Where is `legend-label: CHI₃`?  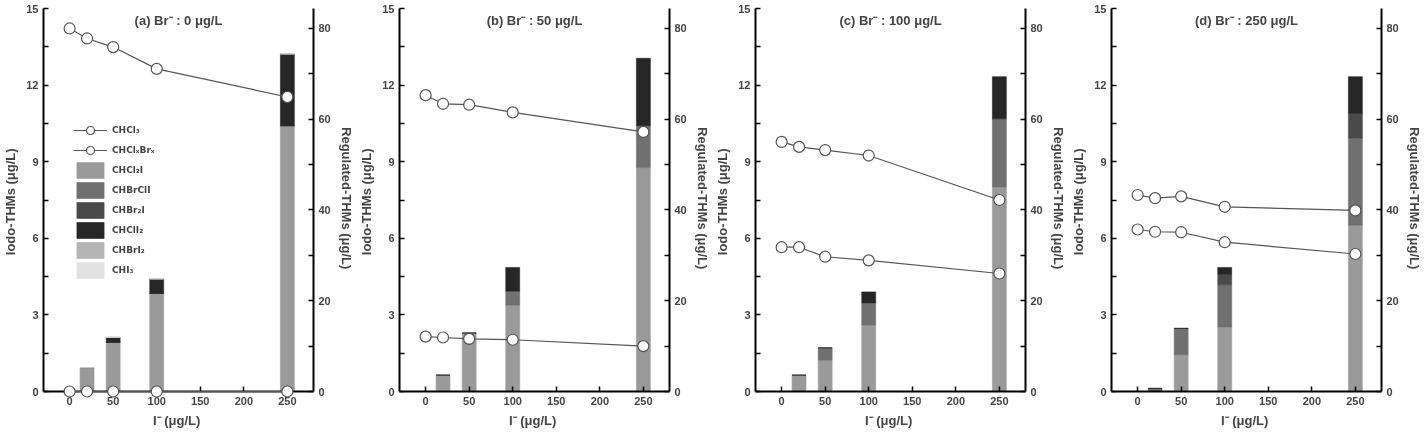
legend-label: CHI₃ is located at coordinates (123, 270).